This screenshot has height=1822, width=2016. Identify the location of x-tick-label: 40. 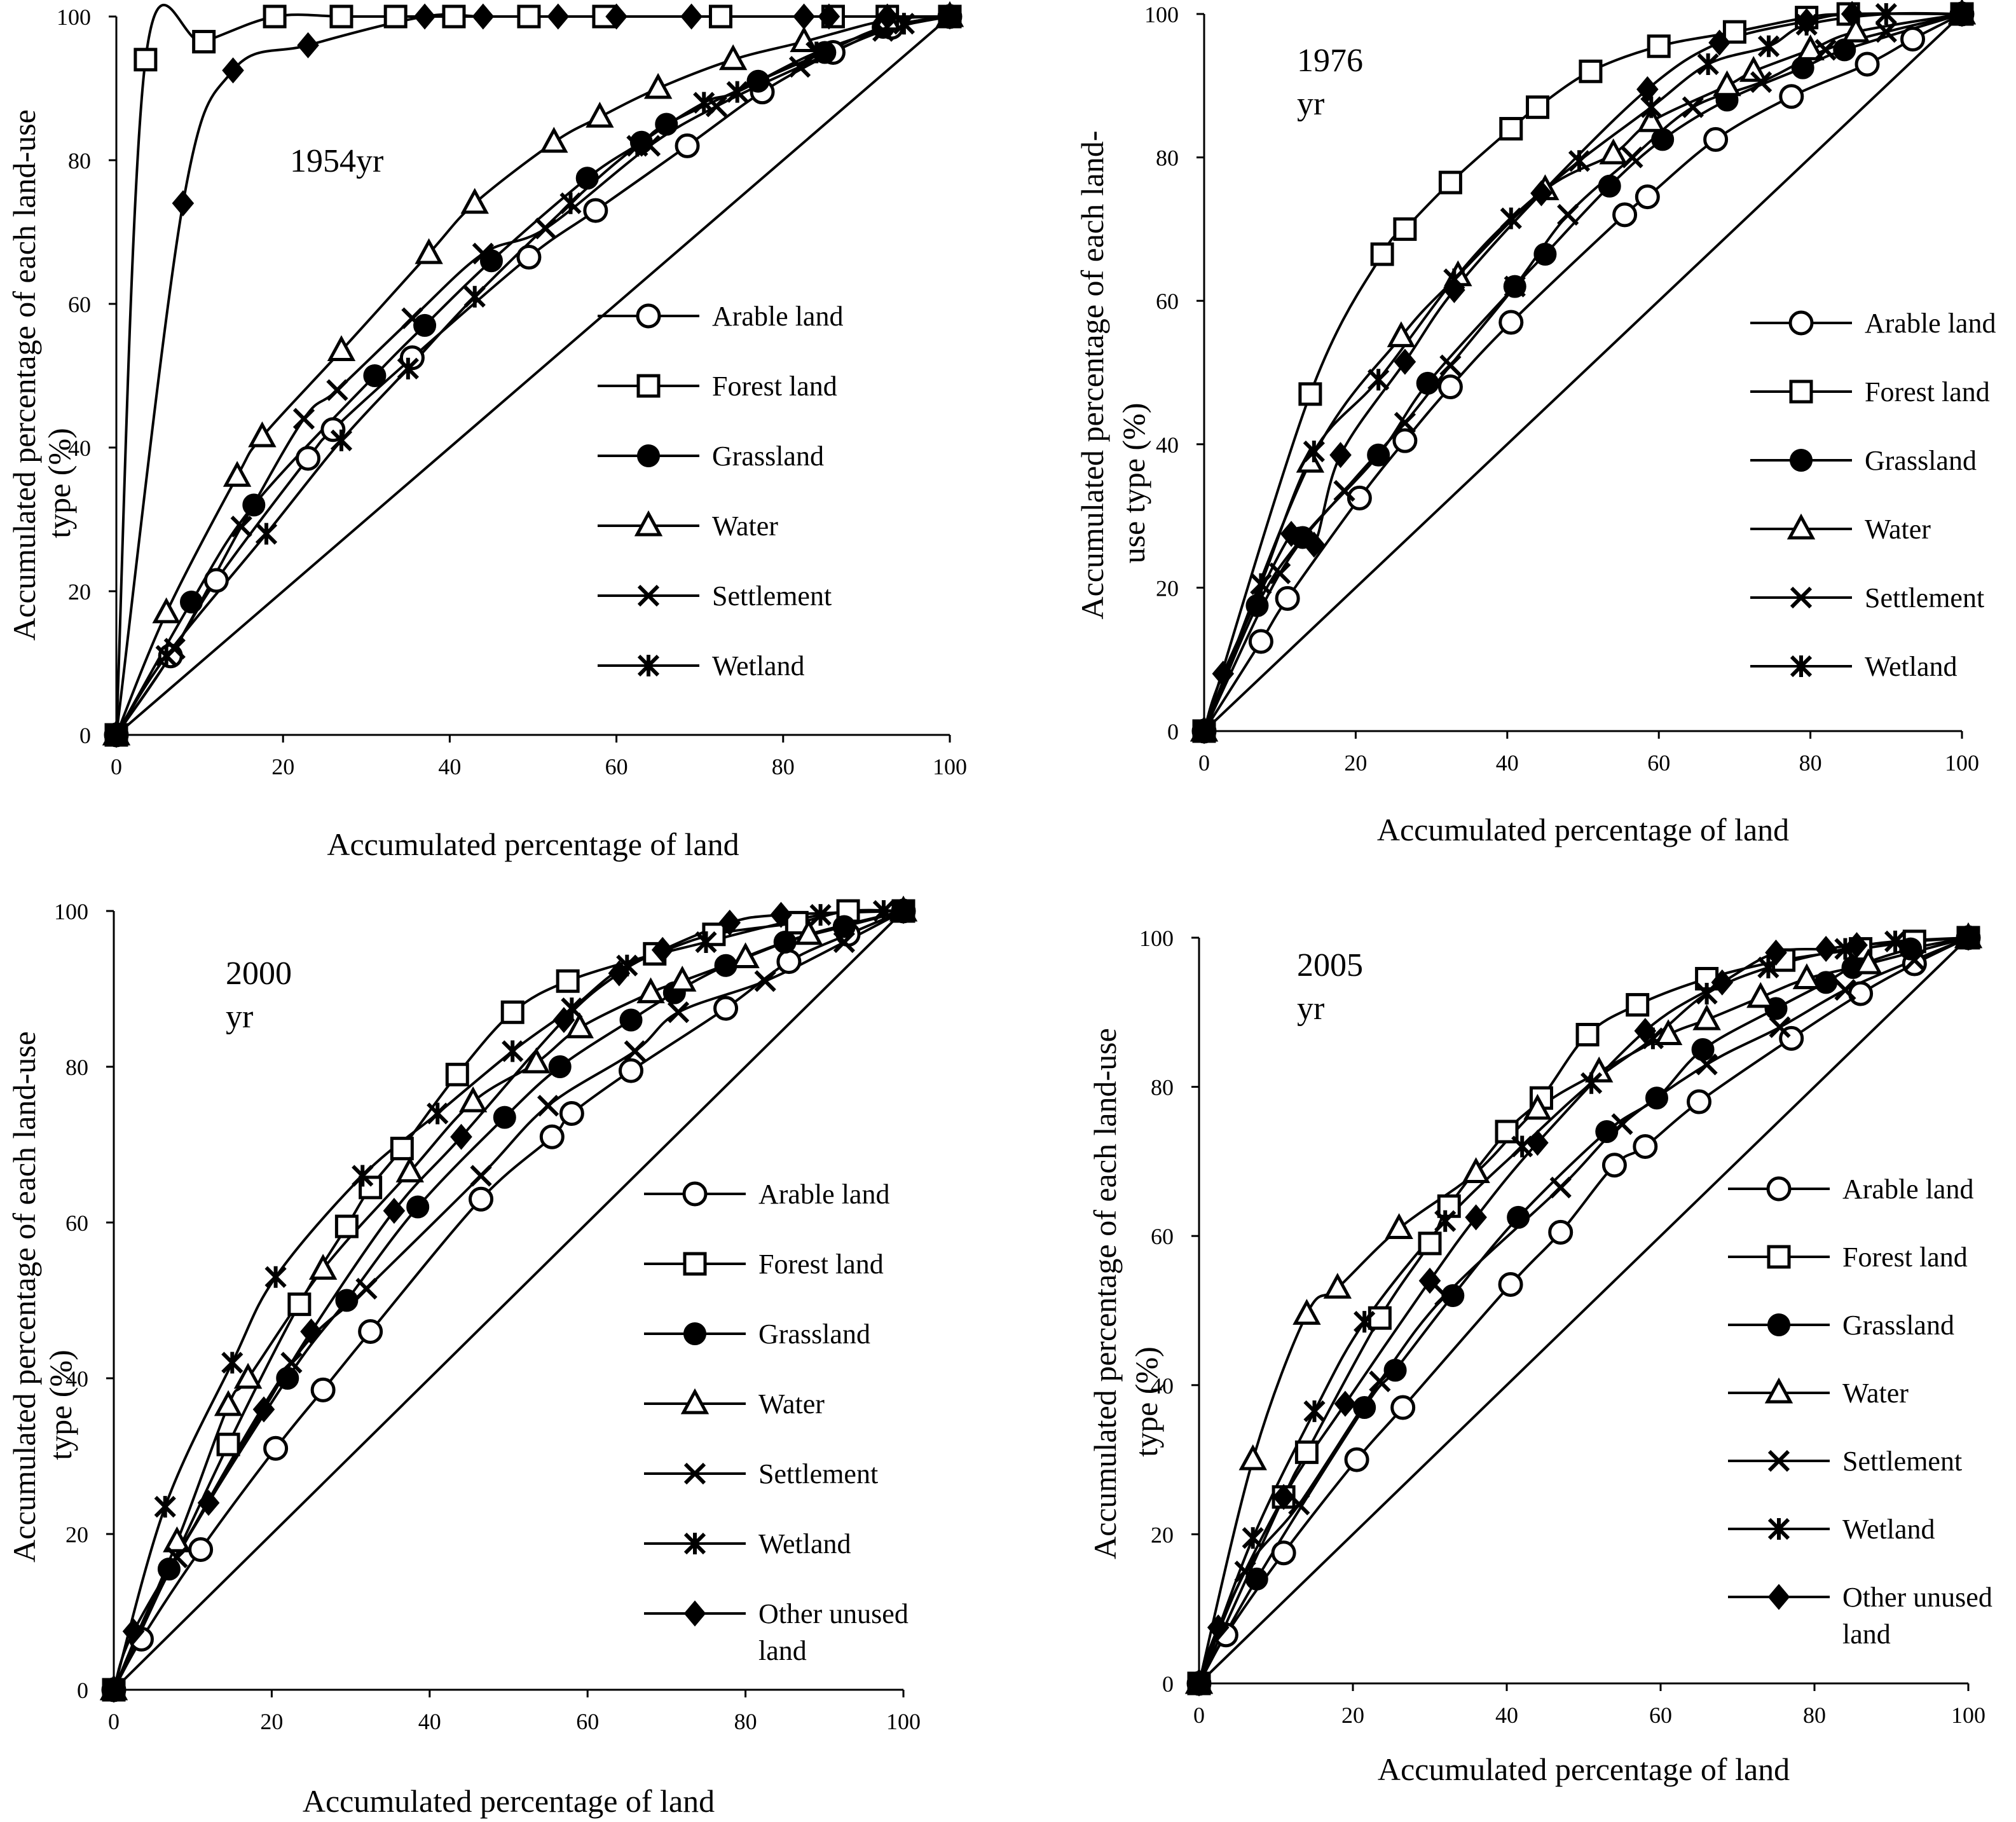
(430, 1721).